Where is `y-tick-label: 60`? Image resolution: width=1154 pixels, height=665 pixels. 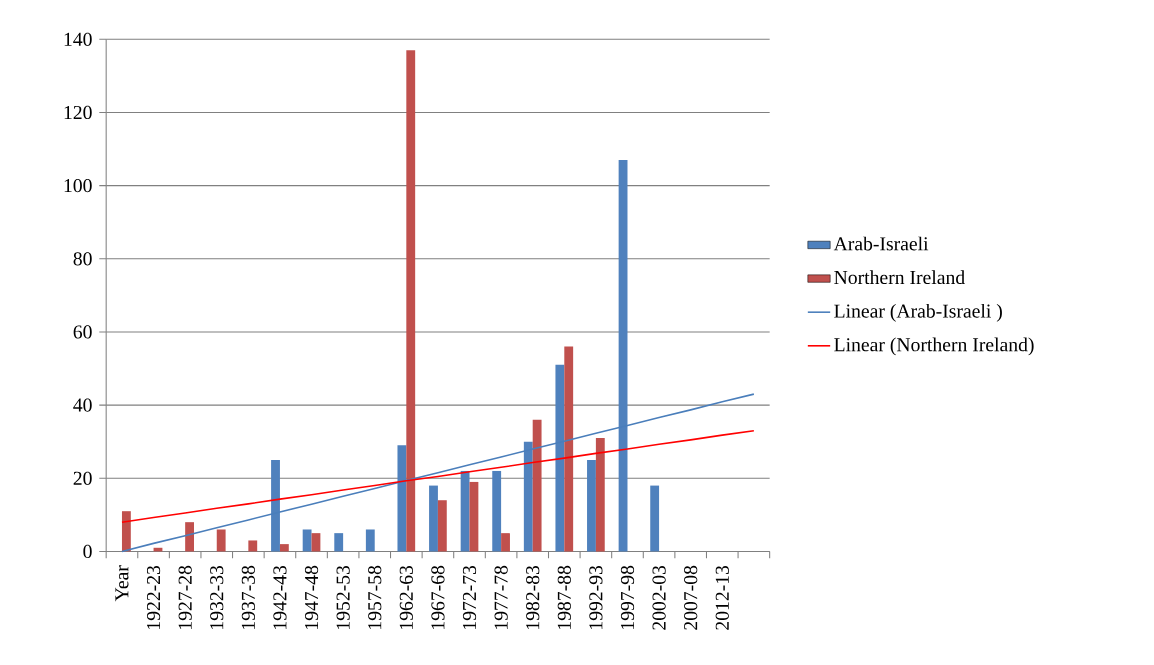 y-tick-label: 60 is located at coordinates (82, 332).